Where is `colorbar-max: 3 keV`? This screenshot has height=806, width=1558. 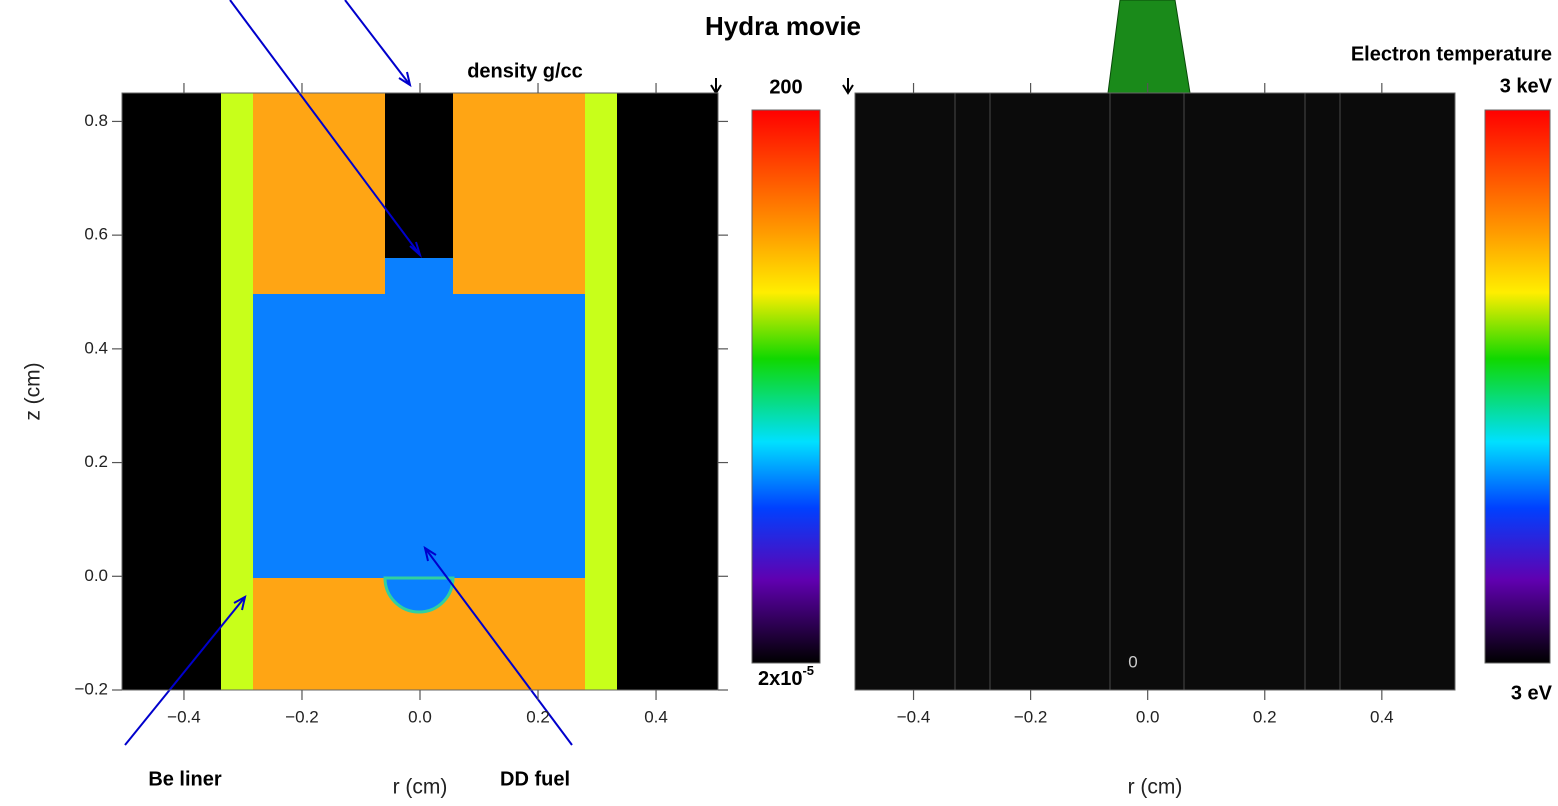
colorbar-max: 3 keV is located at coordinates (1526, 86).